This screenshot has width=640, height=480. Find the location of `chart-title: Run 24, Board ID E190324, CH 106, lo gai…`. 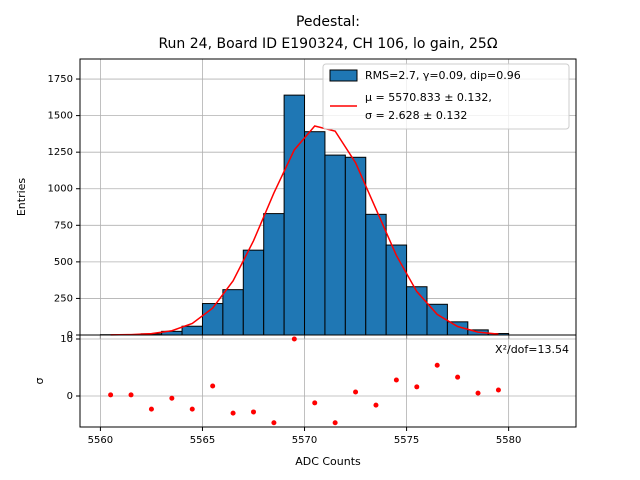

chart-title: Run 24, Board ID E190324, CH 106, lo gai… is located at coordinates (327, 44).